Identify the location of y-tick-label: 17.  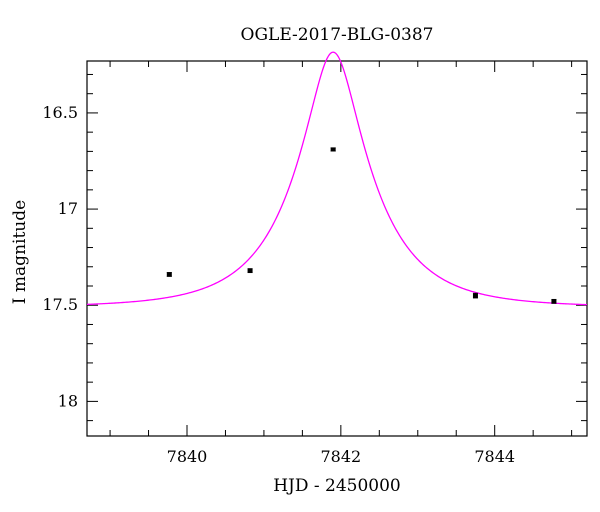
(68, 208).